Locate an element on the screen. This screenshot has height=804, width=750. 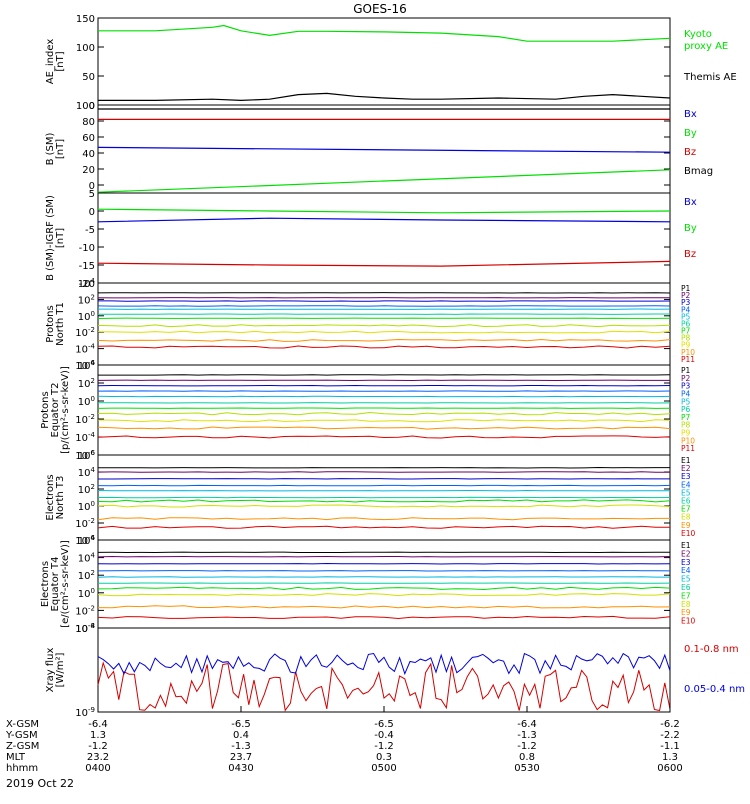
legend-item: Themis AE is located at coordinates (710, 77).